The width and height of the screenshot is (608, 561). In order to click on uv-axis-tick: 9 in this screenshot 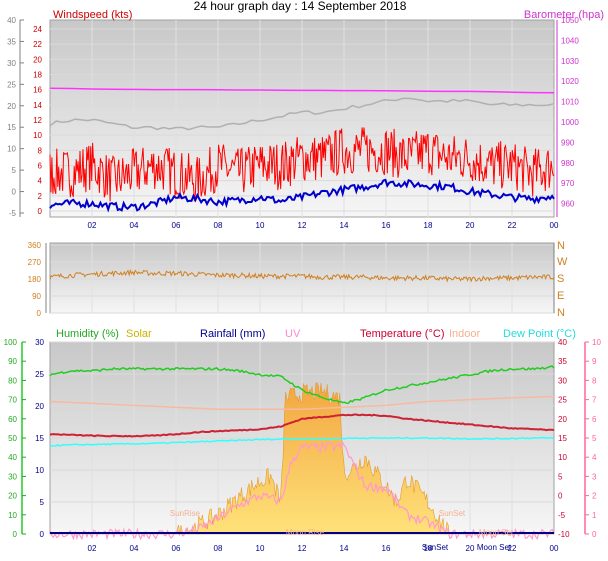, I will do `click(594, 361)`.